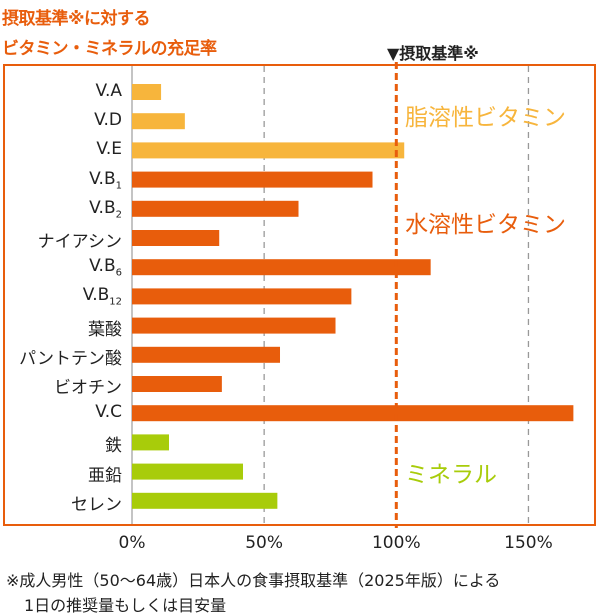  What do you see at coordinates (485, 225) in the screenshot?
I see `group-label-water-soluble: 水溶性ビタミン` at bounding box center [485, 225].